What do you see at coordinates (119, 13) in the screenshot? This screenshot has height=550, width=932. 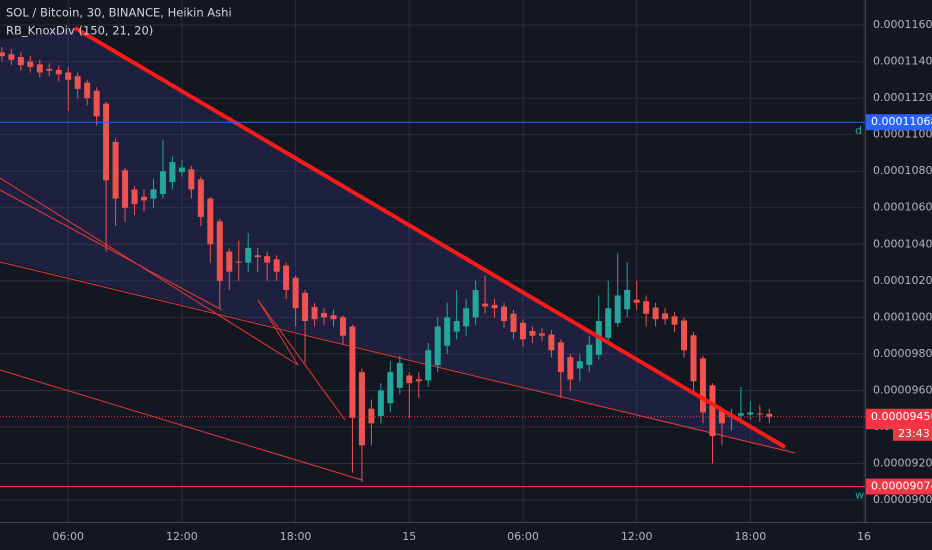 I see `chart-title: SOL / Bitcoin, 30, BINANCE, Heikin Ashi` at bounding box center [119, 13].